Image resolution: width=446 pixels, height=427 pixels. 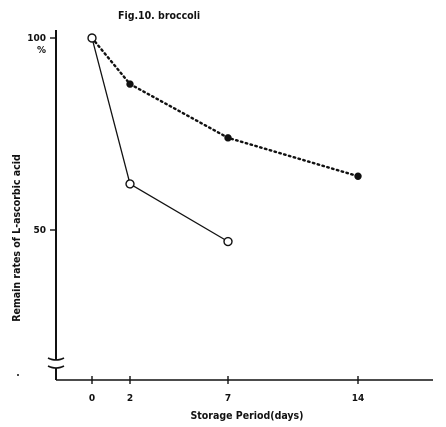 I want to click on y-tick-label: 100, so click(x=36, y=38).